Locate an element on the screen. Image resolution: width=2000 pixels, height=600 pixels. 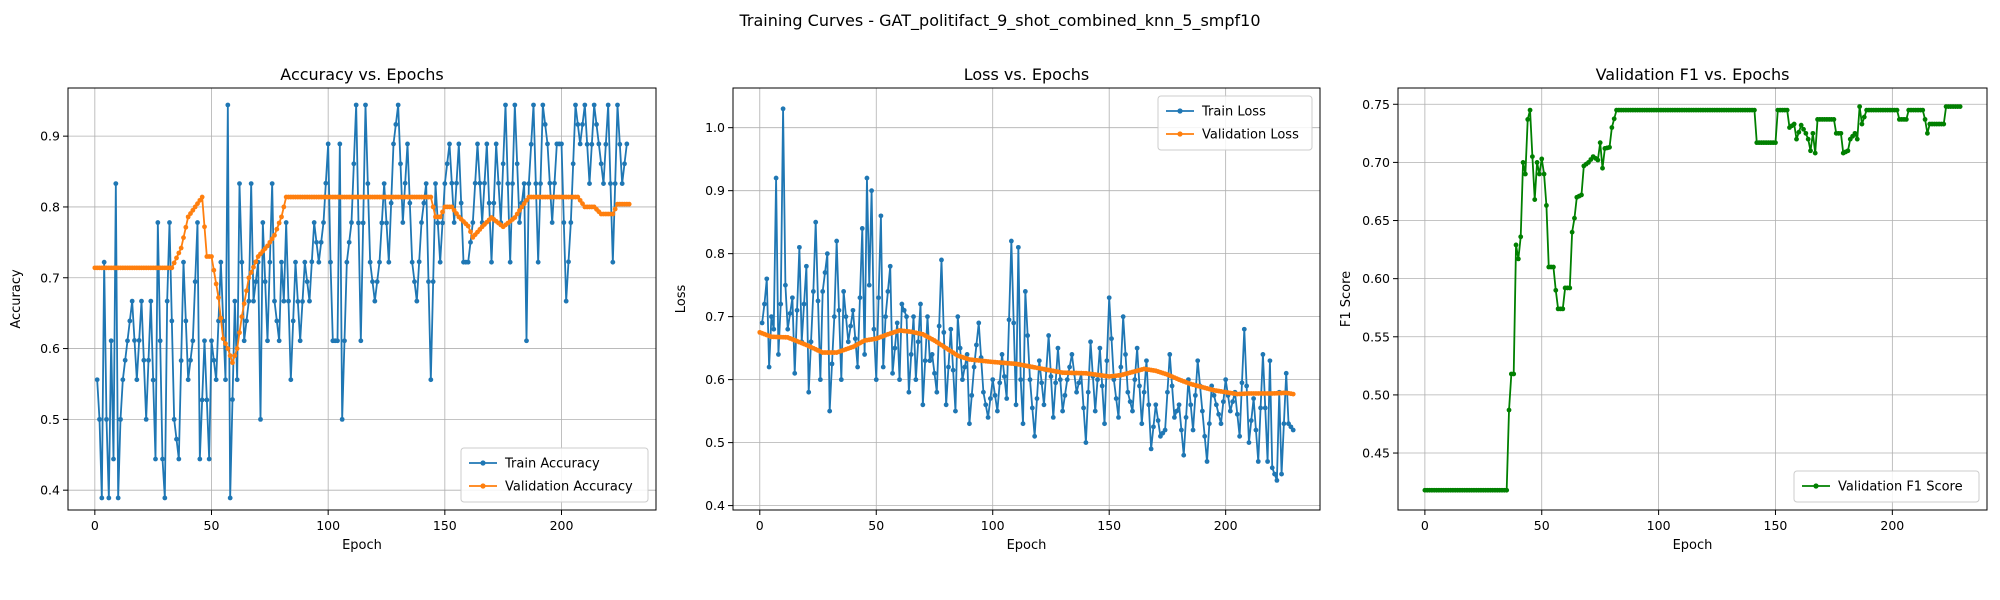
y-tick-label: 0.8 is located at coordinates (50, 206).